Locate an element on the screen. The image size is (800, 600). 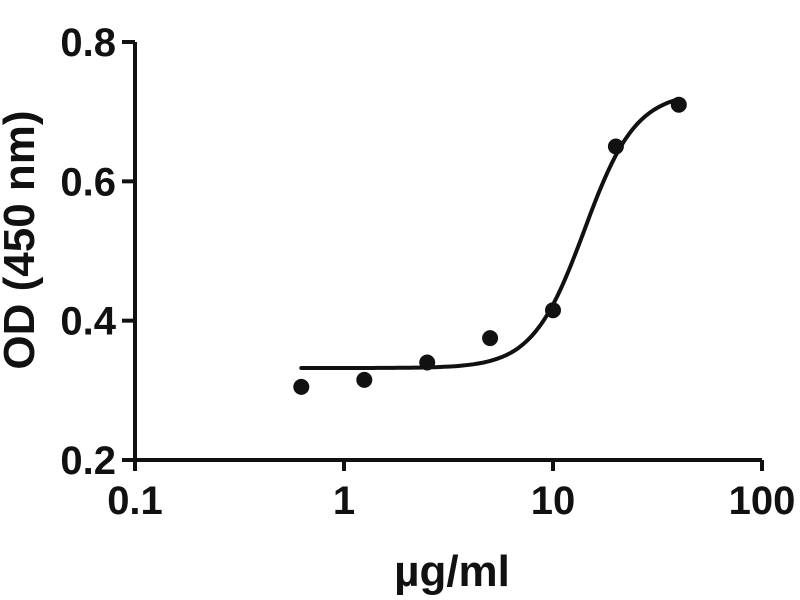
y-tick-label: 0.4 is located at coordinates (88, 322).